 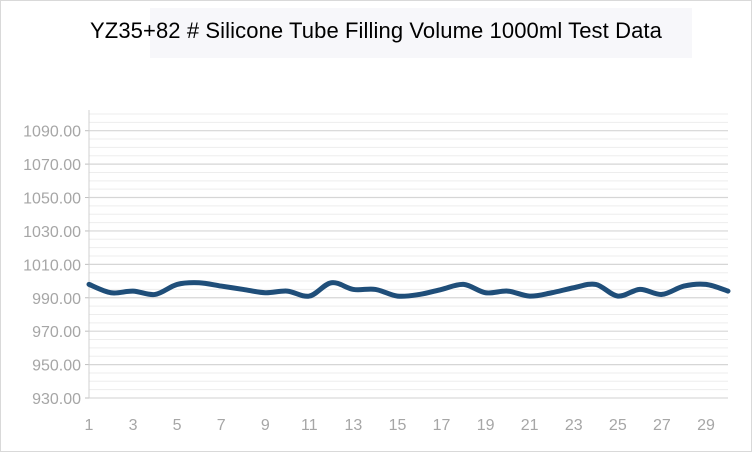 I want to click on title-background, so click(x=421, y=33).